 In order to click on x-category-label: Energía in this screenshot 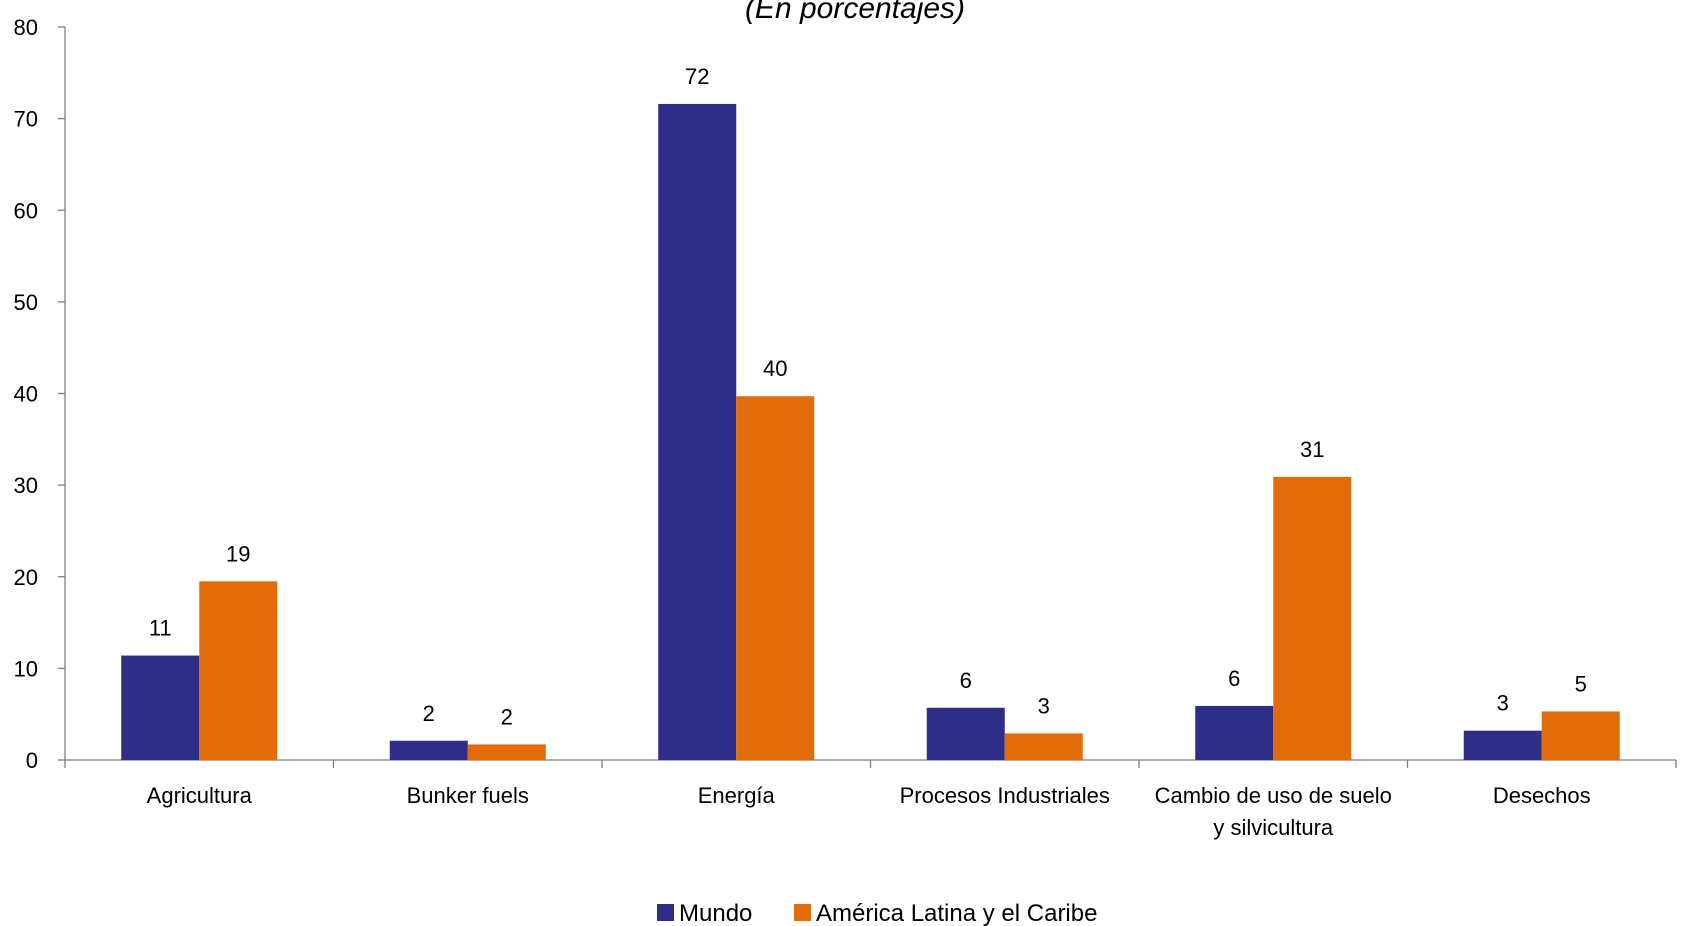, I will do `click(737, 795)`.